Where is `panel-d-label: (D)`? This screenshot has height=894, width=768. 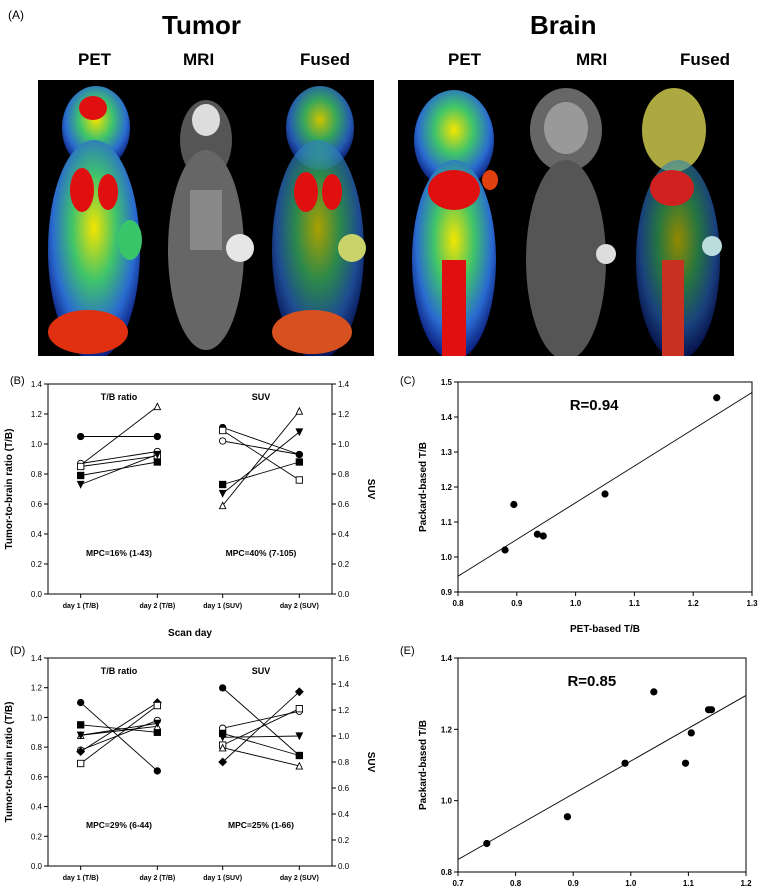 panel-d-label: (D) is located at coordinates (17, 651).